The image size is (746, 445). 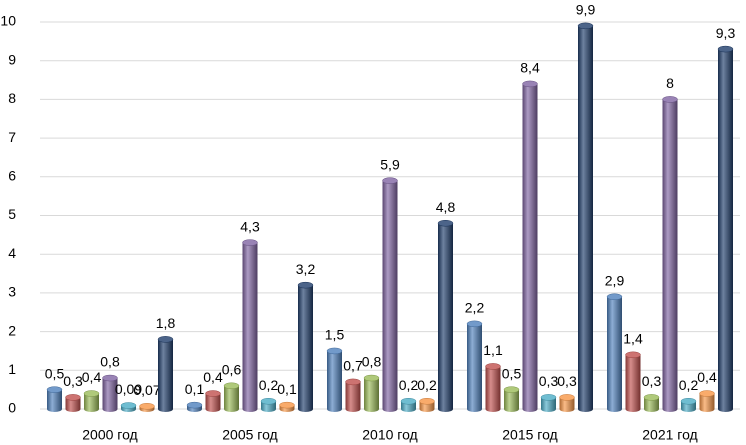 I want to click on value-label: 1,4, so click(x=633, y=339).